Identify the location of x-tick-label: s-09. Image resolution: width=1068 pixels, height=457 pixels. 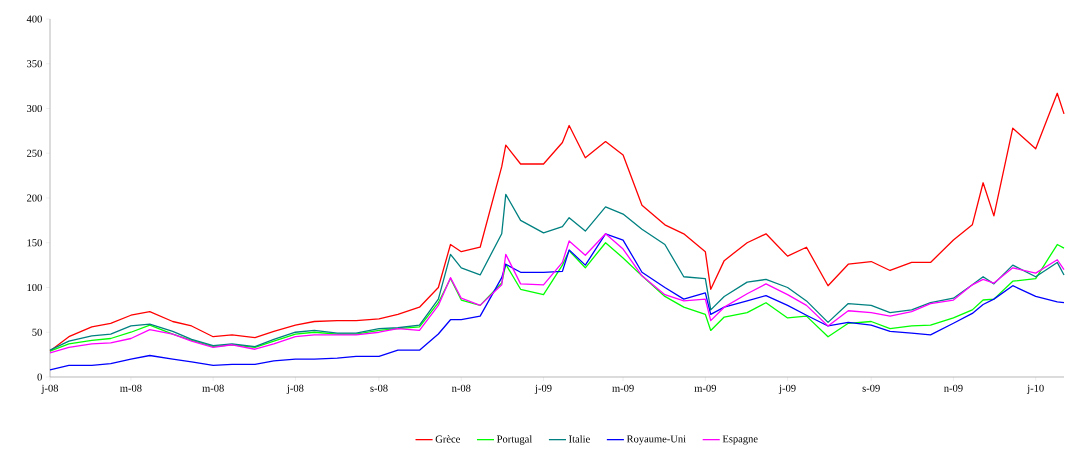
(871, 388).